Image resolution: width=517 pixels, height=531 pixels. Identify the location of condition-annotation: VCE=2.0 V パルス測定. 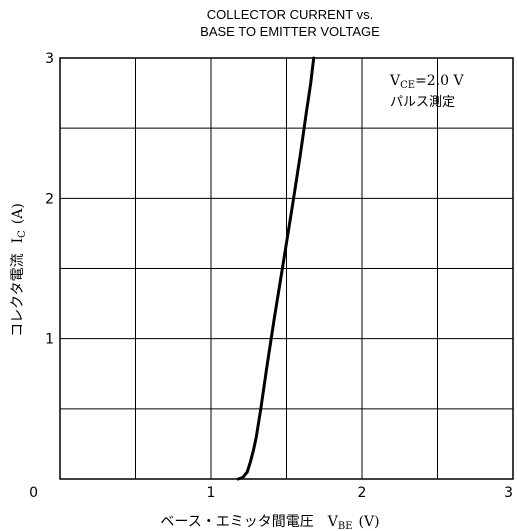
(427, 91).